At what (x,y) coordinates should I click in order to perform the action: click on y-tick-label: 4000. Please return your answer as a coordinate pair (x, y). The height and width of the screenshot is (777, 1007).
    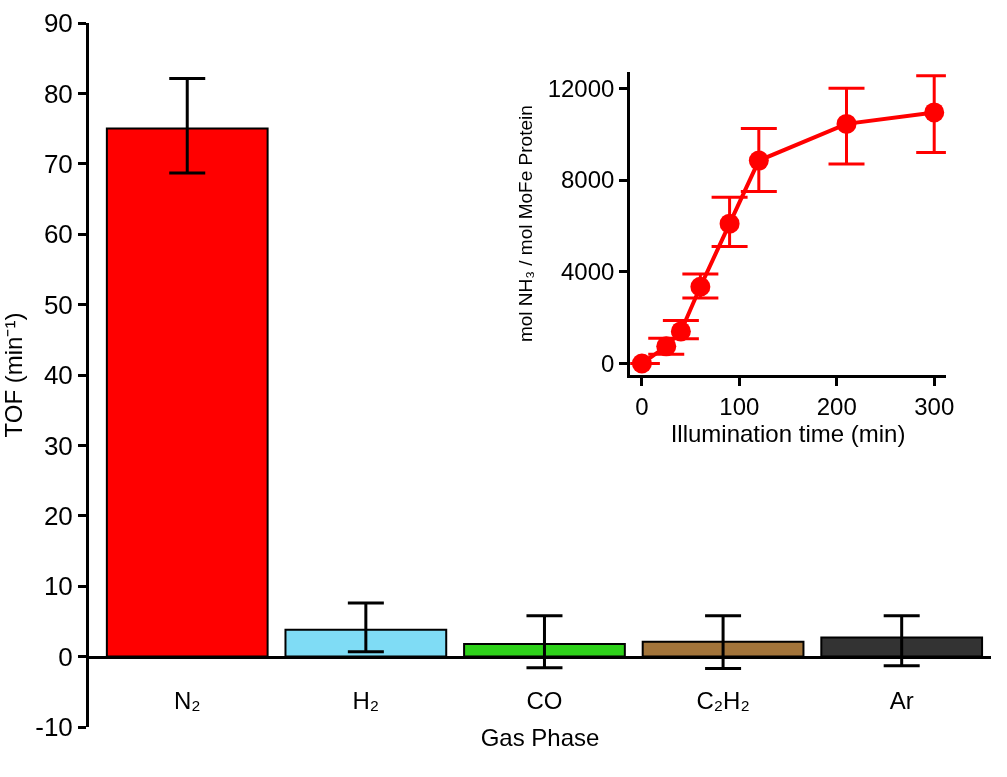
    Looking at the image, I should click on (588, 272).